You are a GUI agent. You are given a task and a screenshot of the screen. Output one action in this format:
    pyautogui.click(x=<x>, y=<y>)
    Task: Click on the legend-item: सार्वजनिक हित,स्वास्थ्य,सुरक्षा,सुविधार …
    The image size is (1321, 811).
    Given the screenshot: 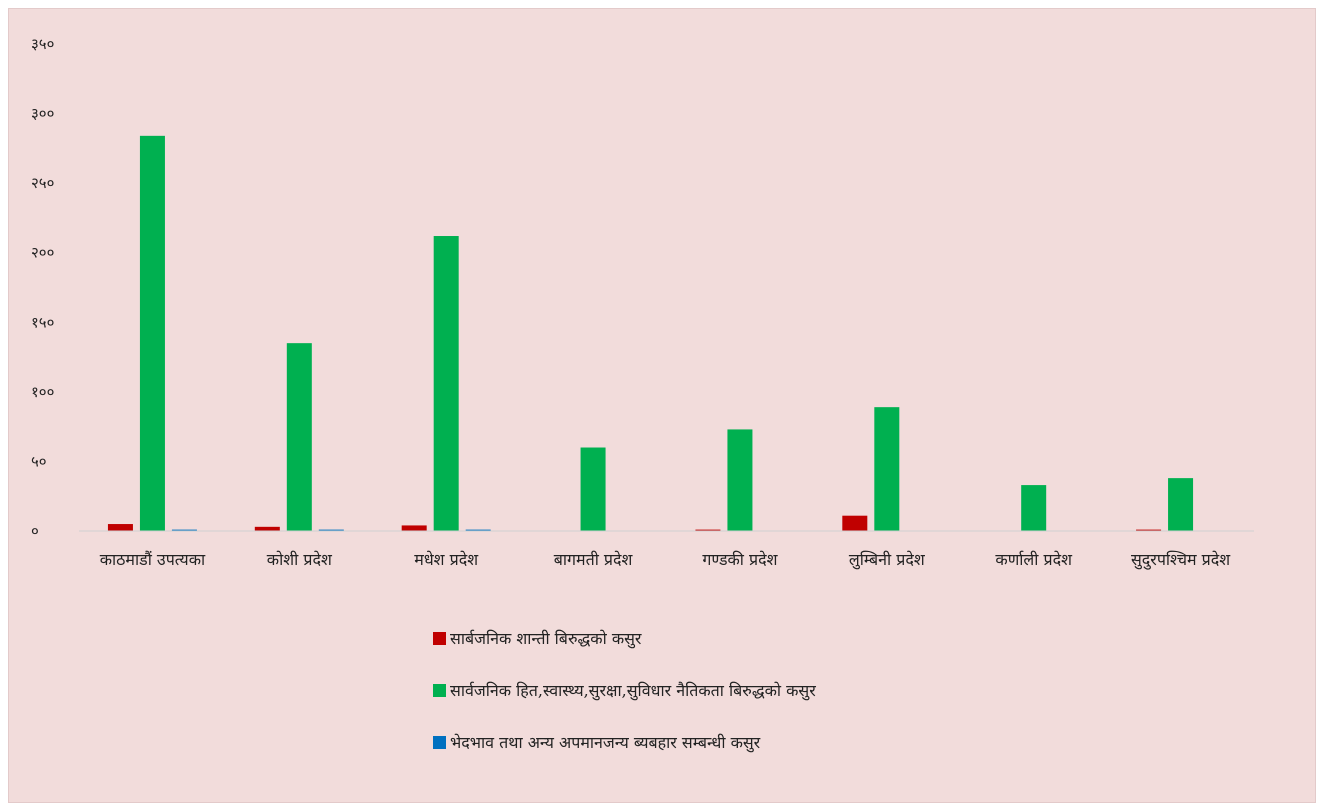 What is the action you would take?
    pyautogui.click(x=624, y=690)
    